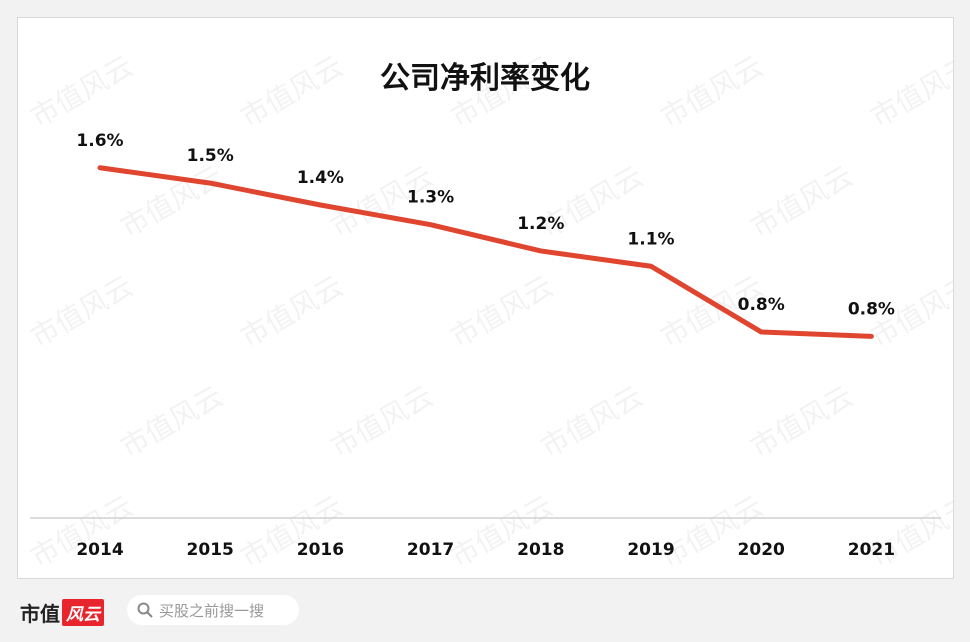  I want to click on search-box: 买股之前搜一搜, so click(213, 610).